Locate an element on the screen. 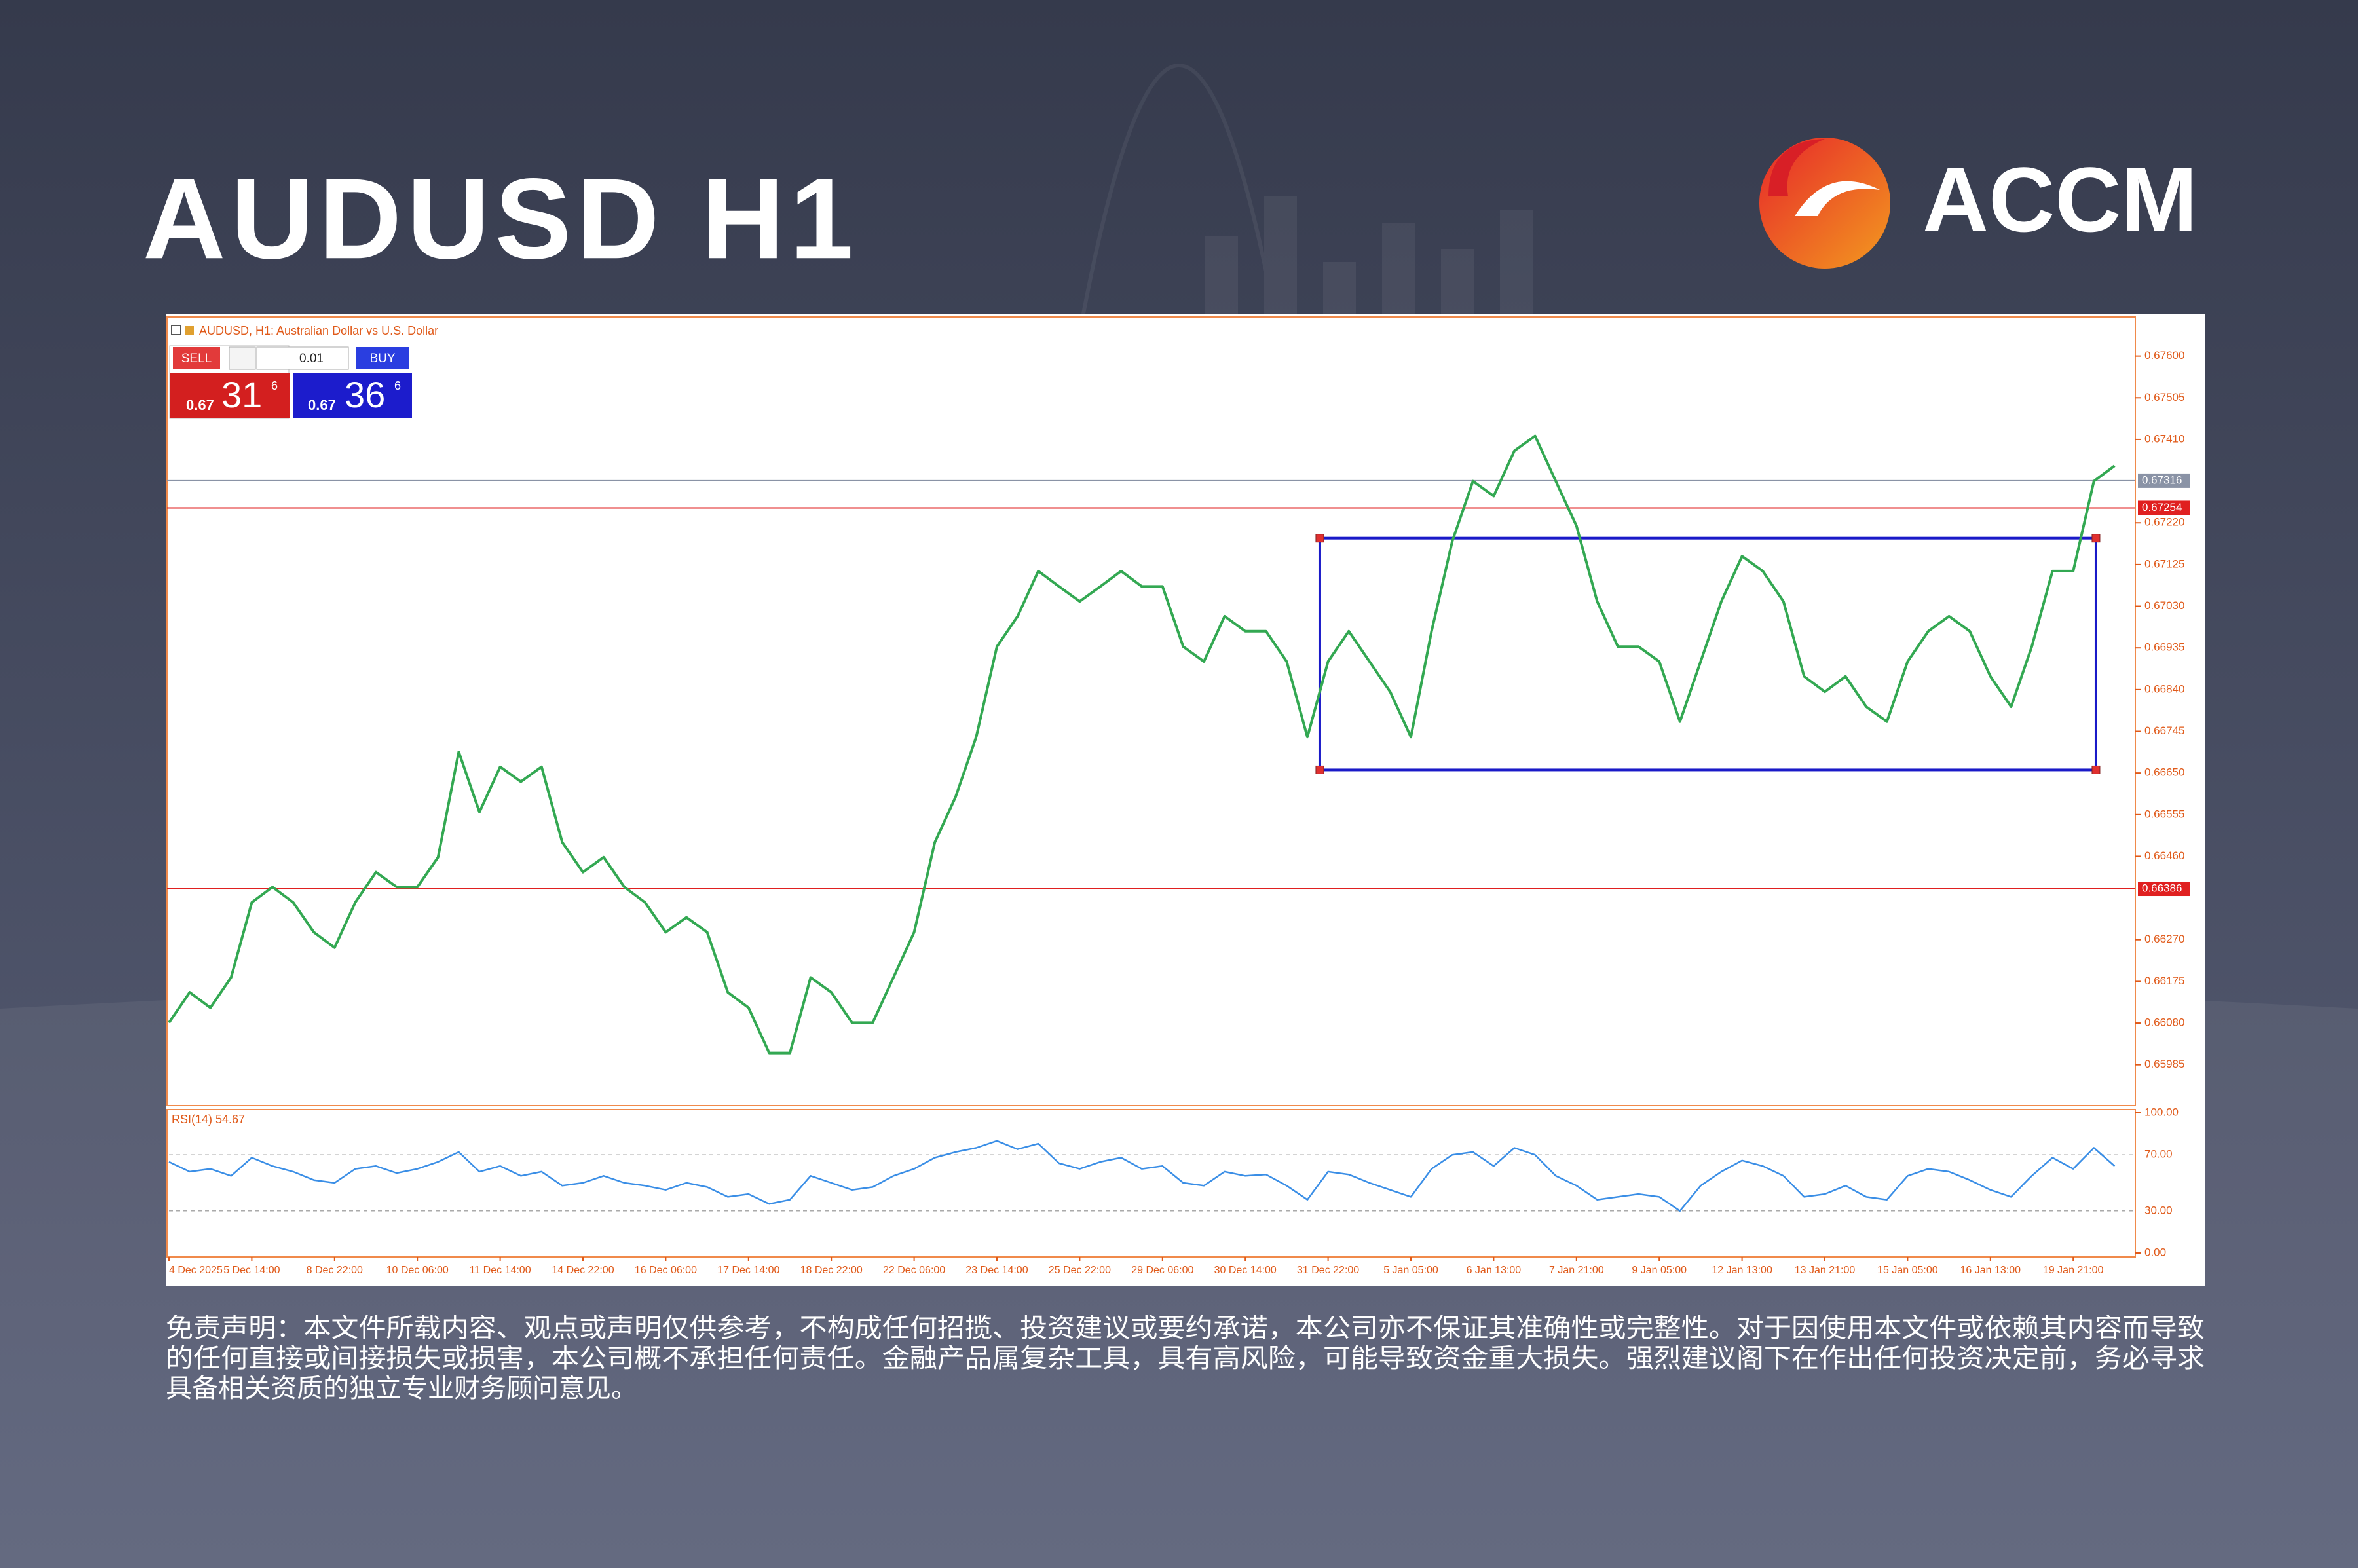  y-tick-label: 0.66460 is located at coordinates (2164, 855).